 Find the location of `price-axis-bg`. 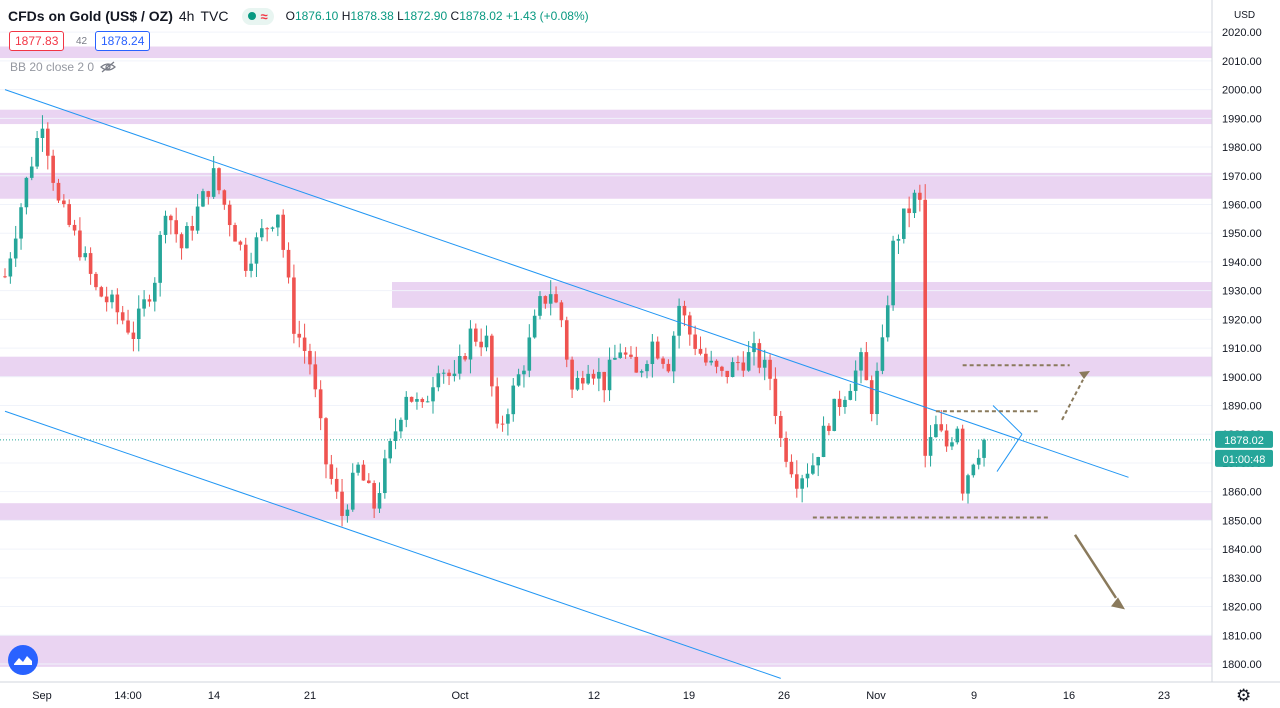

price-axis-bg is located at coordinates (1246, 341).